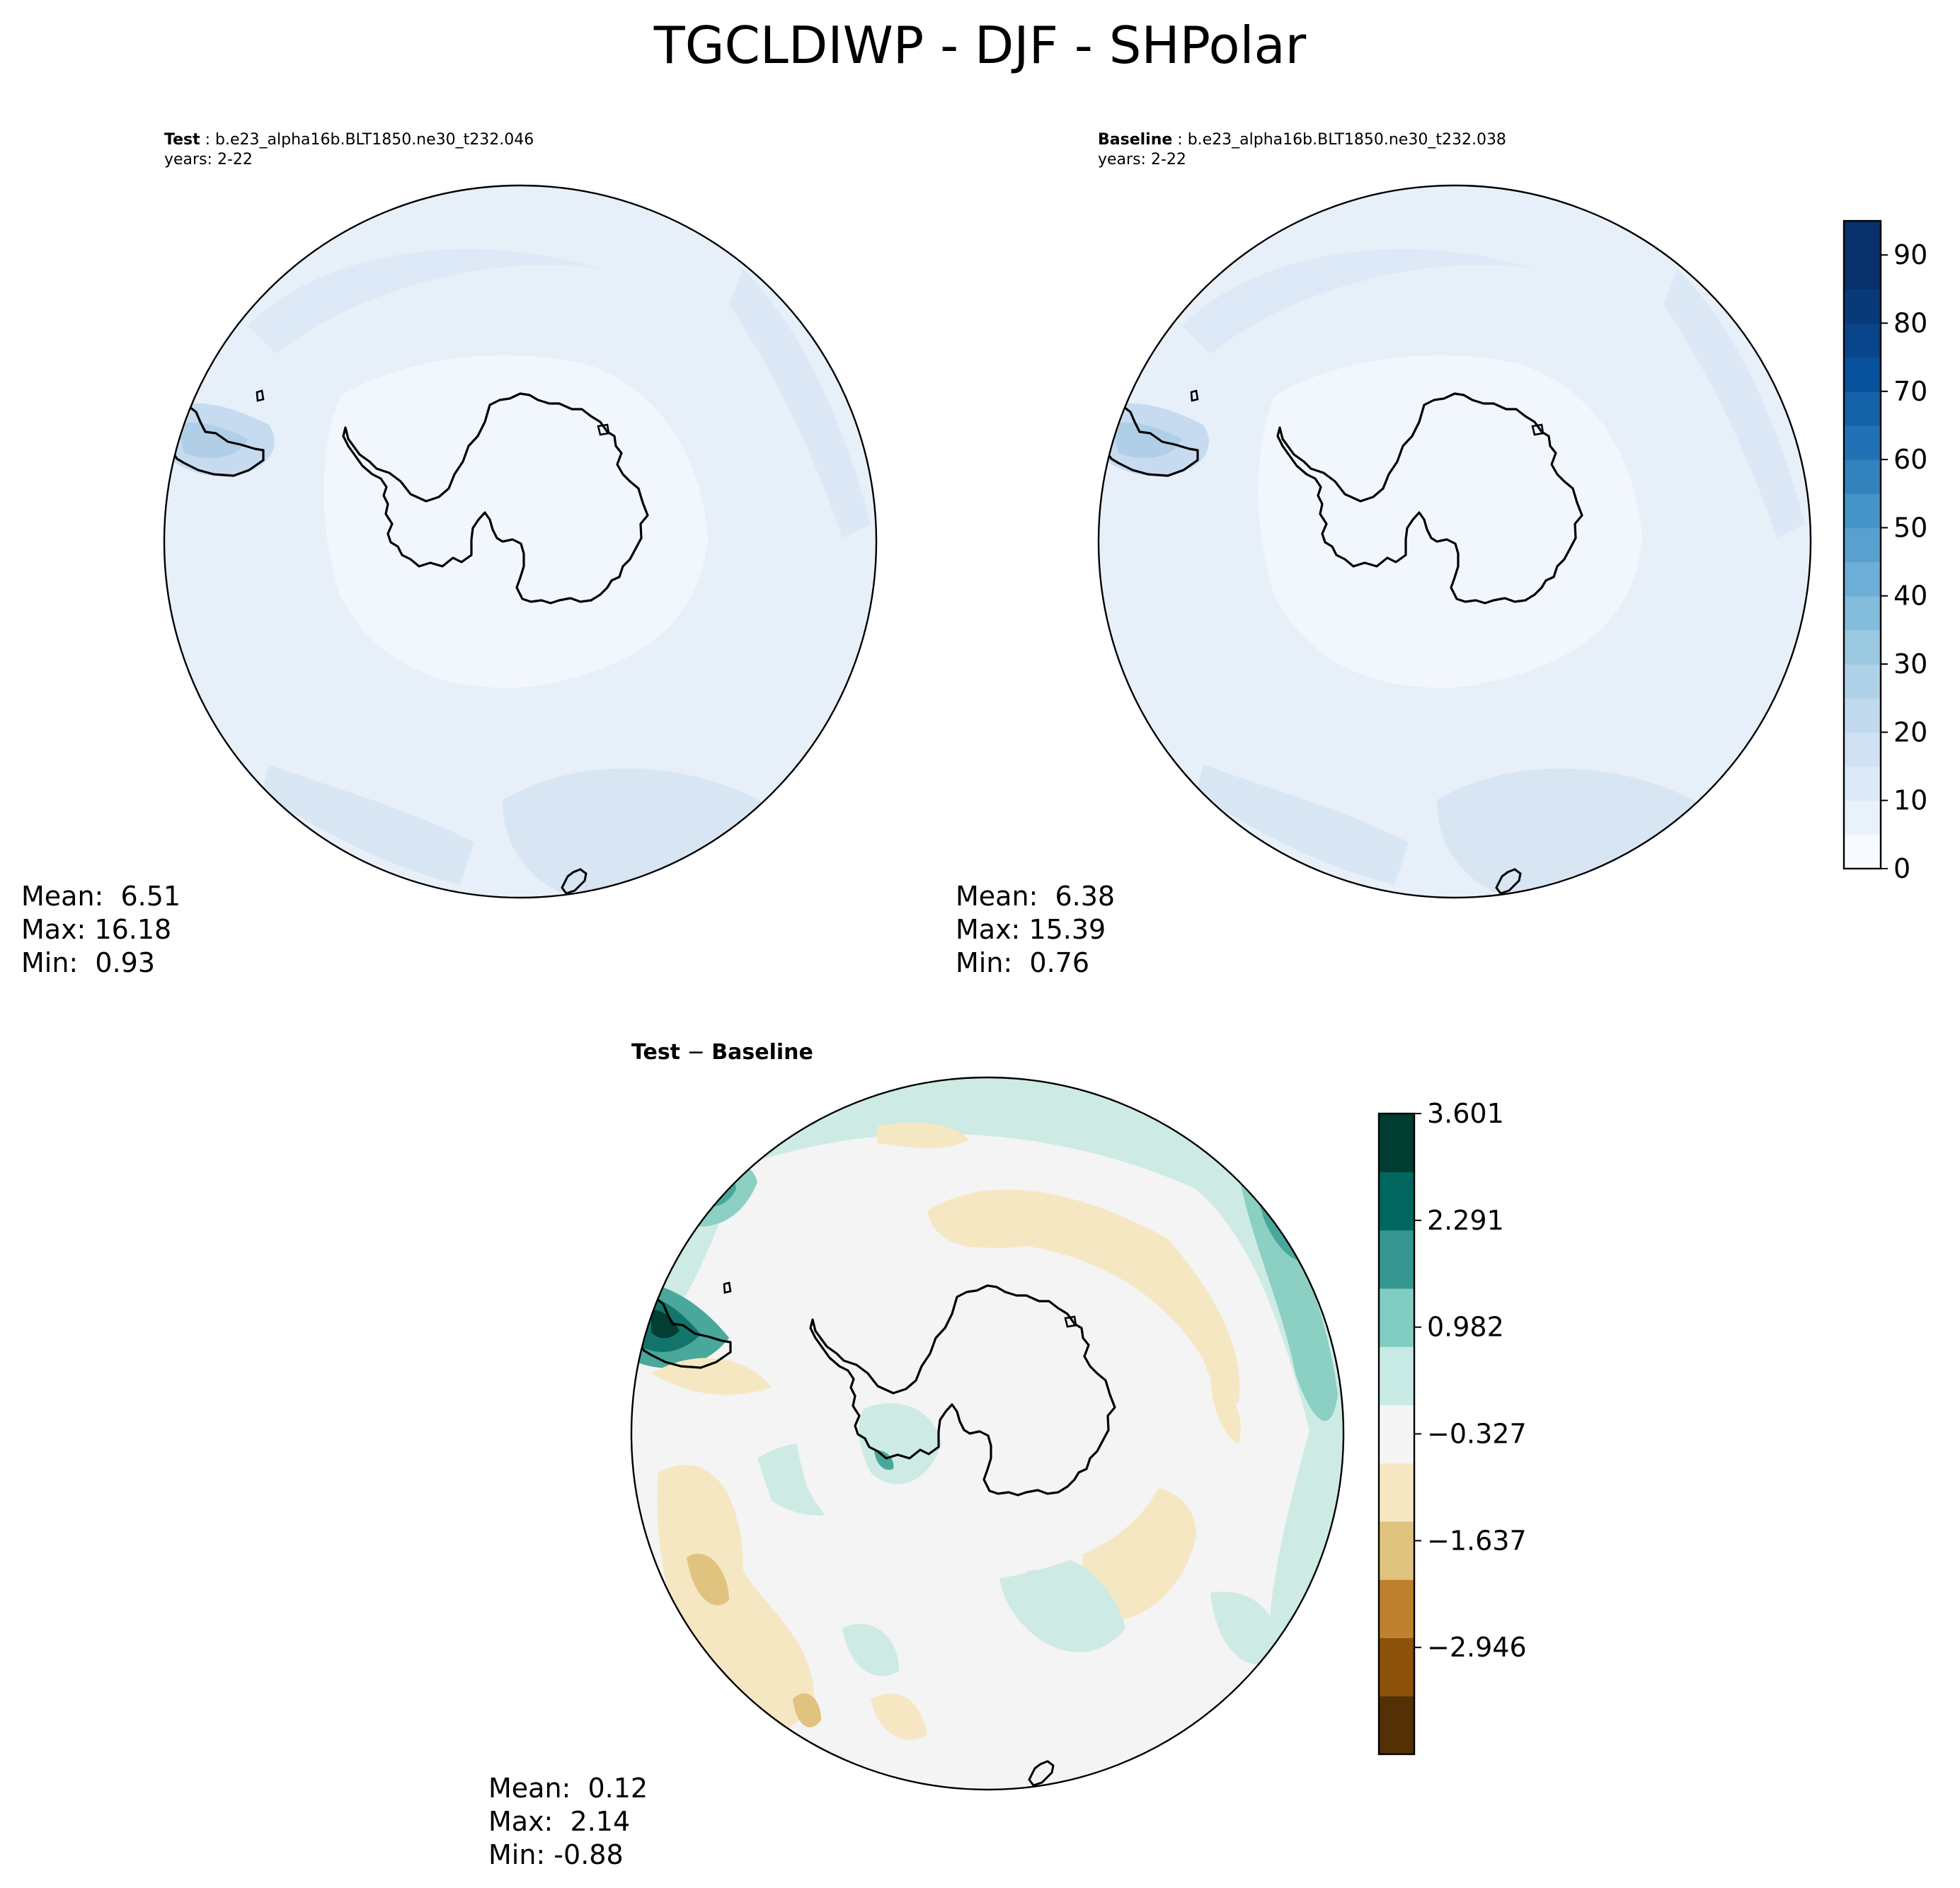  Describe the element at coordinates (1477, 1647) in the screenshot. I see `colorbar-tick-label: −2.946` at that location.